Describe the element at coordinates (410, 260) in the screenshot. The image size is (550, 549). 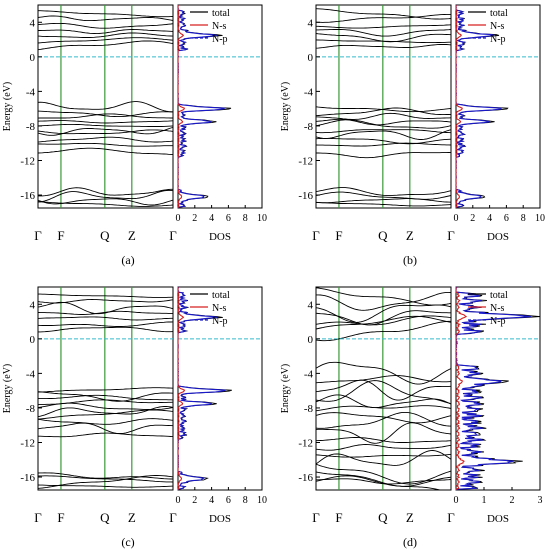
I see `panel-label: (b)` at that location.